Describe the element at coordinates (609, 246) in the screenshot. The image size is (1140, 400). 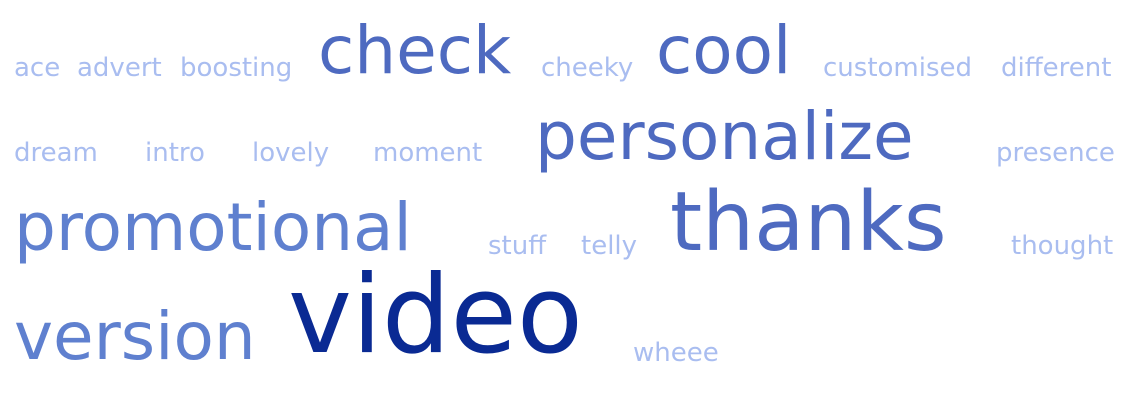
I see `tag-telly: telly` at that location.